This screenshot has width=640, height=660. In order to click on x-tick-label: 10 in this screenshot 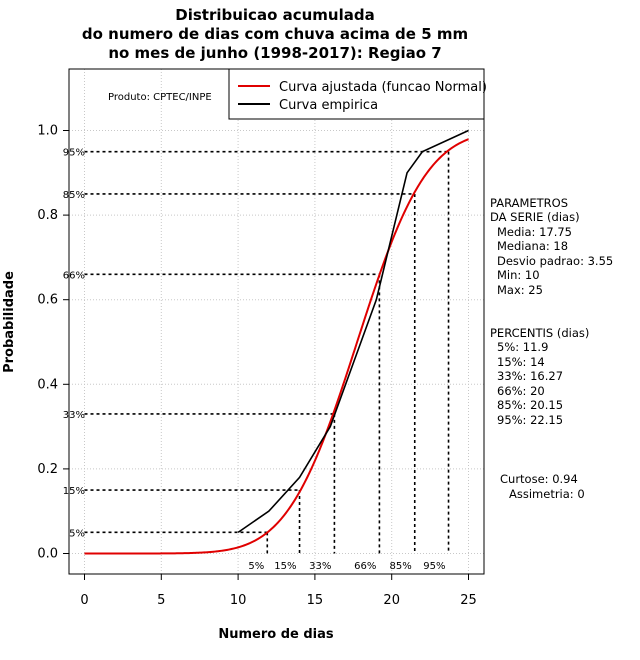, I will do `click(238, 600)`.